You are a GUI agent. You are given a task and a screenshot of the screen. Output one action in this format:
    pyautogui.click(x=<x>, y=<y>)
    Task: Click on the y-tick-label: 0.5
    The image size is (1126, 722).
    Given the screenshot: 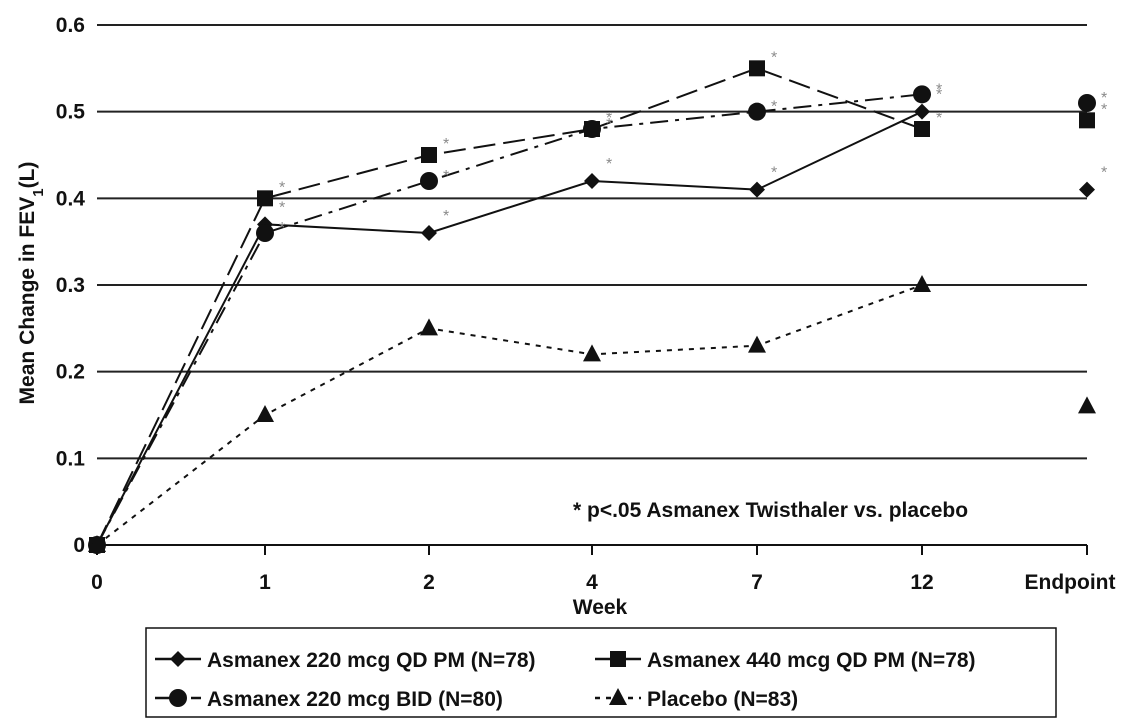 What is the action you would take?
    pyautogui.click(x=71, y=112)
    